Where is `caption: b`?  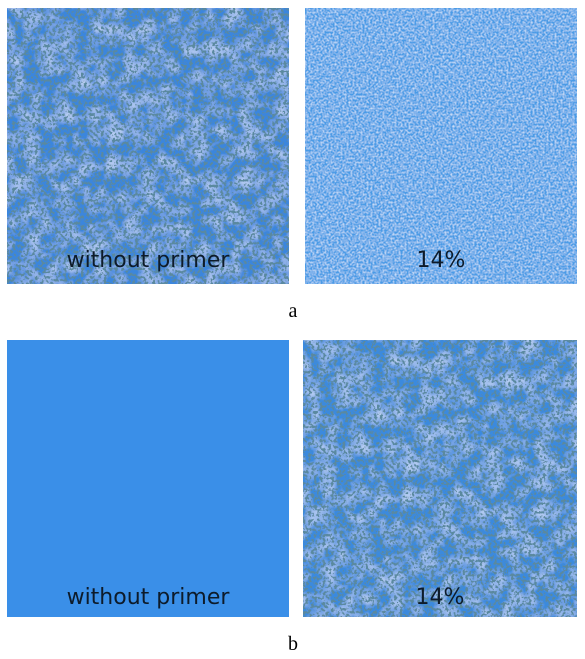
caption: b is located at coordinates (293, 644).